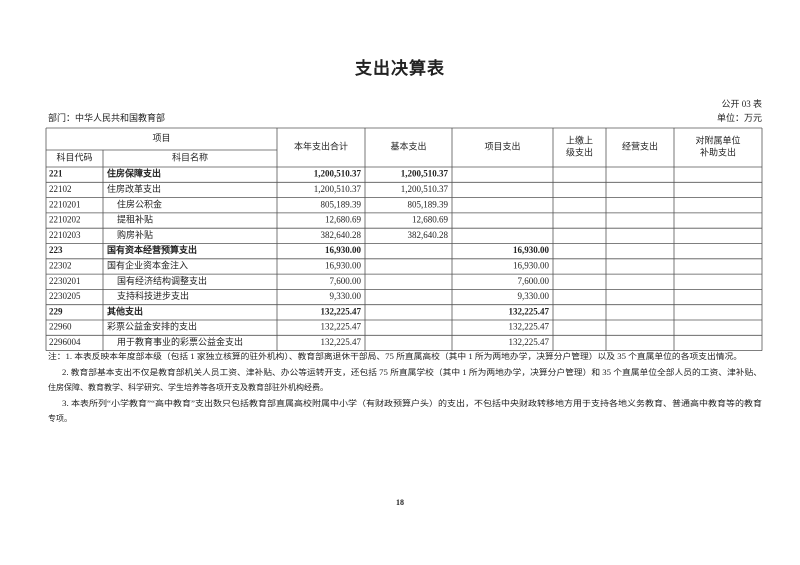 This screenshot has width=800, height=565. Describe the element at coordinates (180, 341) in the screenshot. I see `subject-name: 用于教育事业的彩票公益金支出` at that location.